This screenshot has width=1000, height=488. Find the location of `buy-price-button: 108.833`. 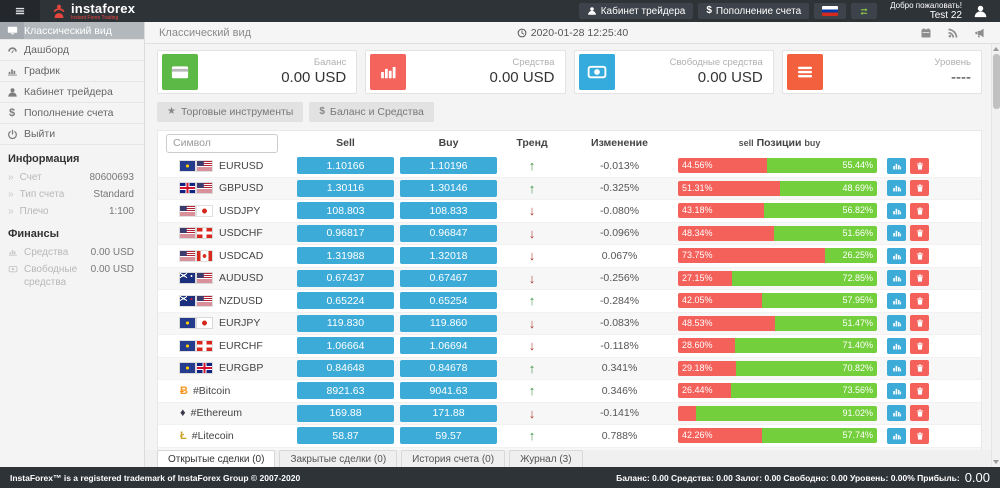

buy-price-button: 108.833 is located at coordinates (448, 211).